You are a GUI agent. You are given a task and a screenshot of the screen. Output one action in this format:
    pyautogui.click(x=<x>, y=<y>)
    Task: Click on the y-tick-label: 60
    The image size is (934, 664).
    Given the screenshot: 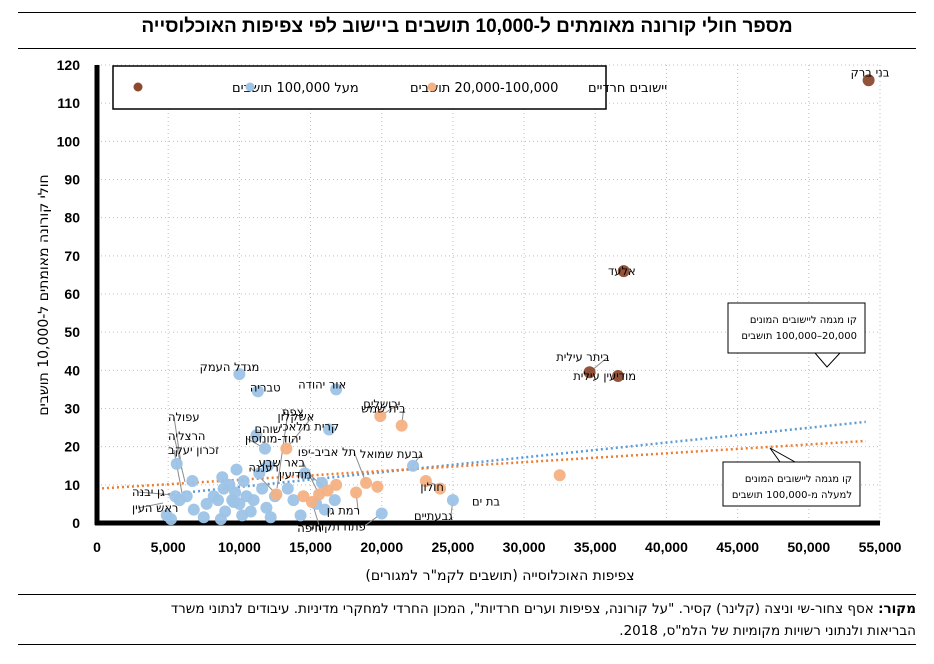 What is the action you would take?
    pyautogui.click(x=72, y=294)
    